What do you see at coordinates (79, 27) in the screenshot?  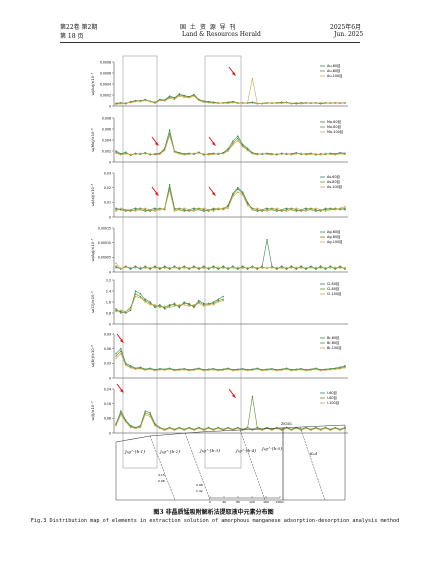 I see `journal-volume: 第22卷 第2期` at bounding box center [79, 27].